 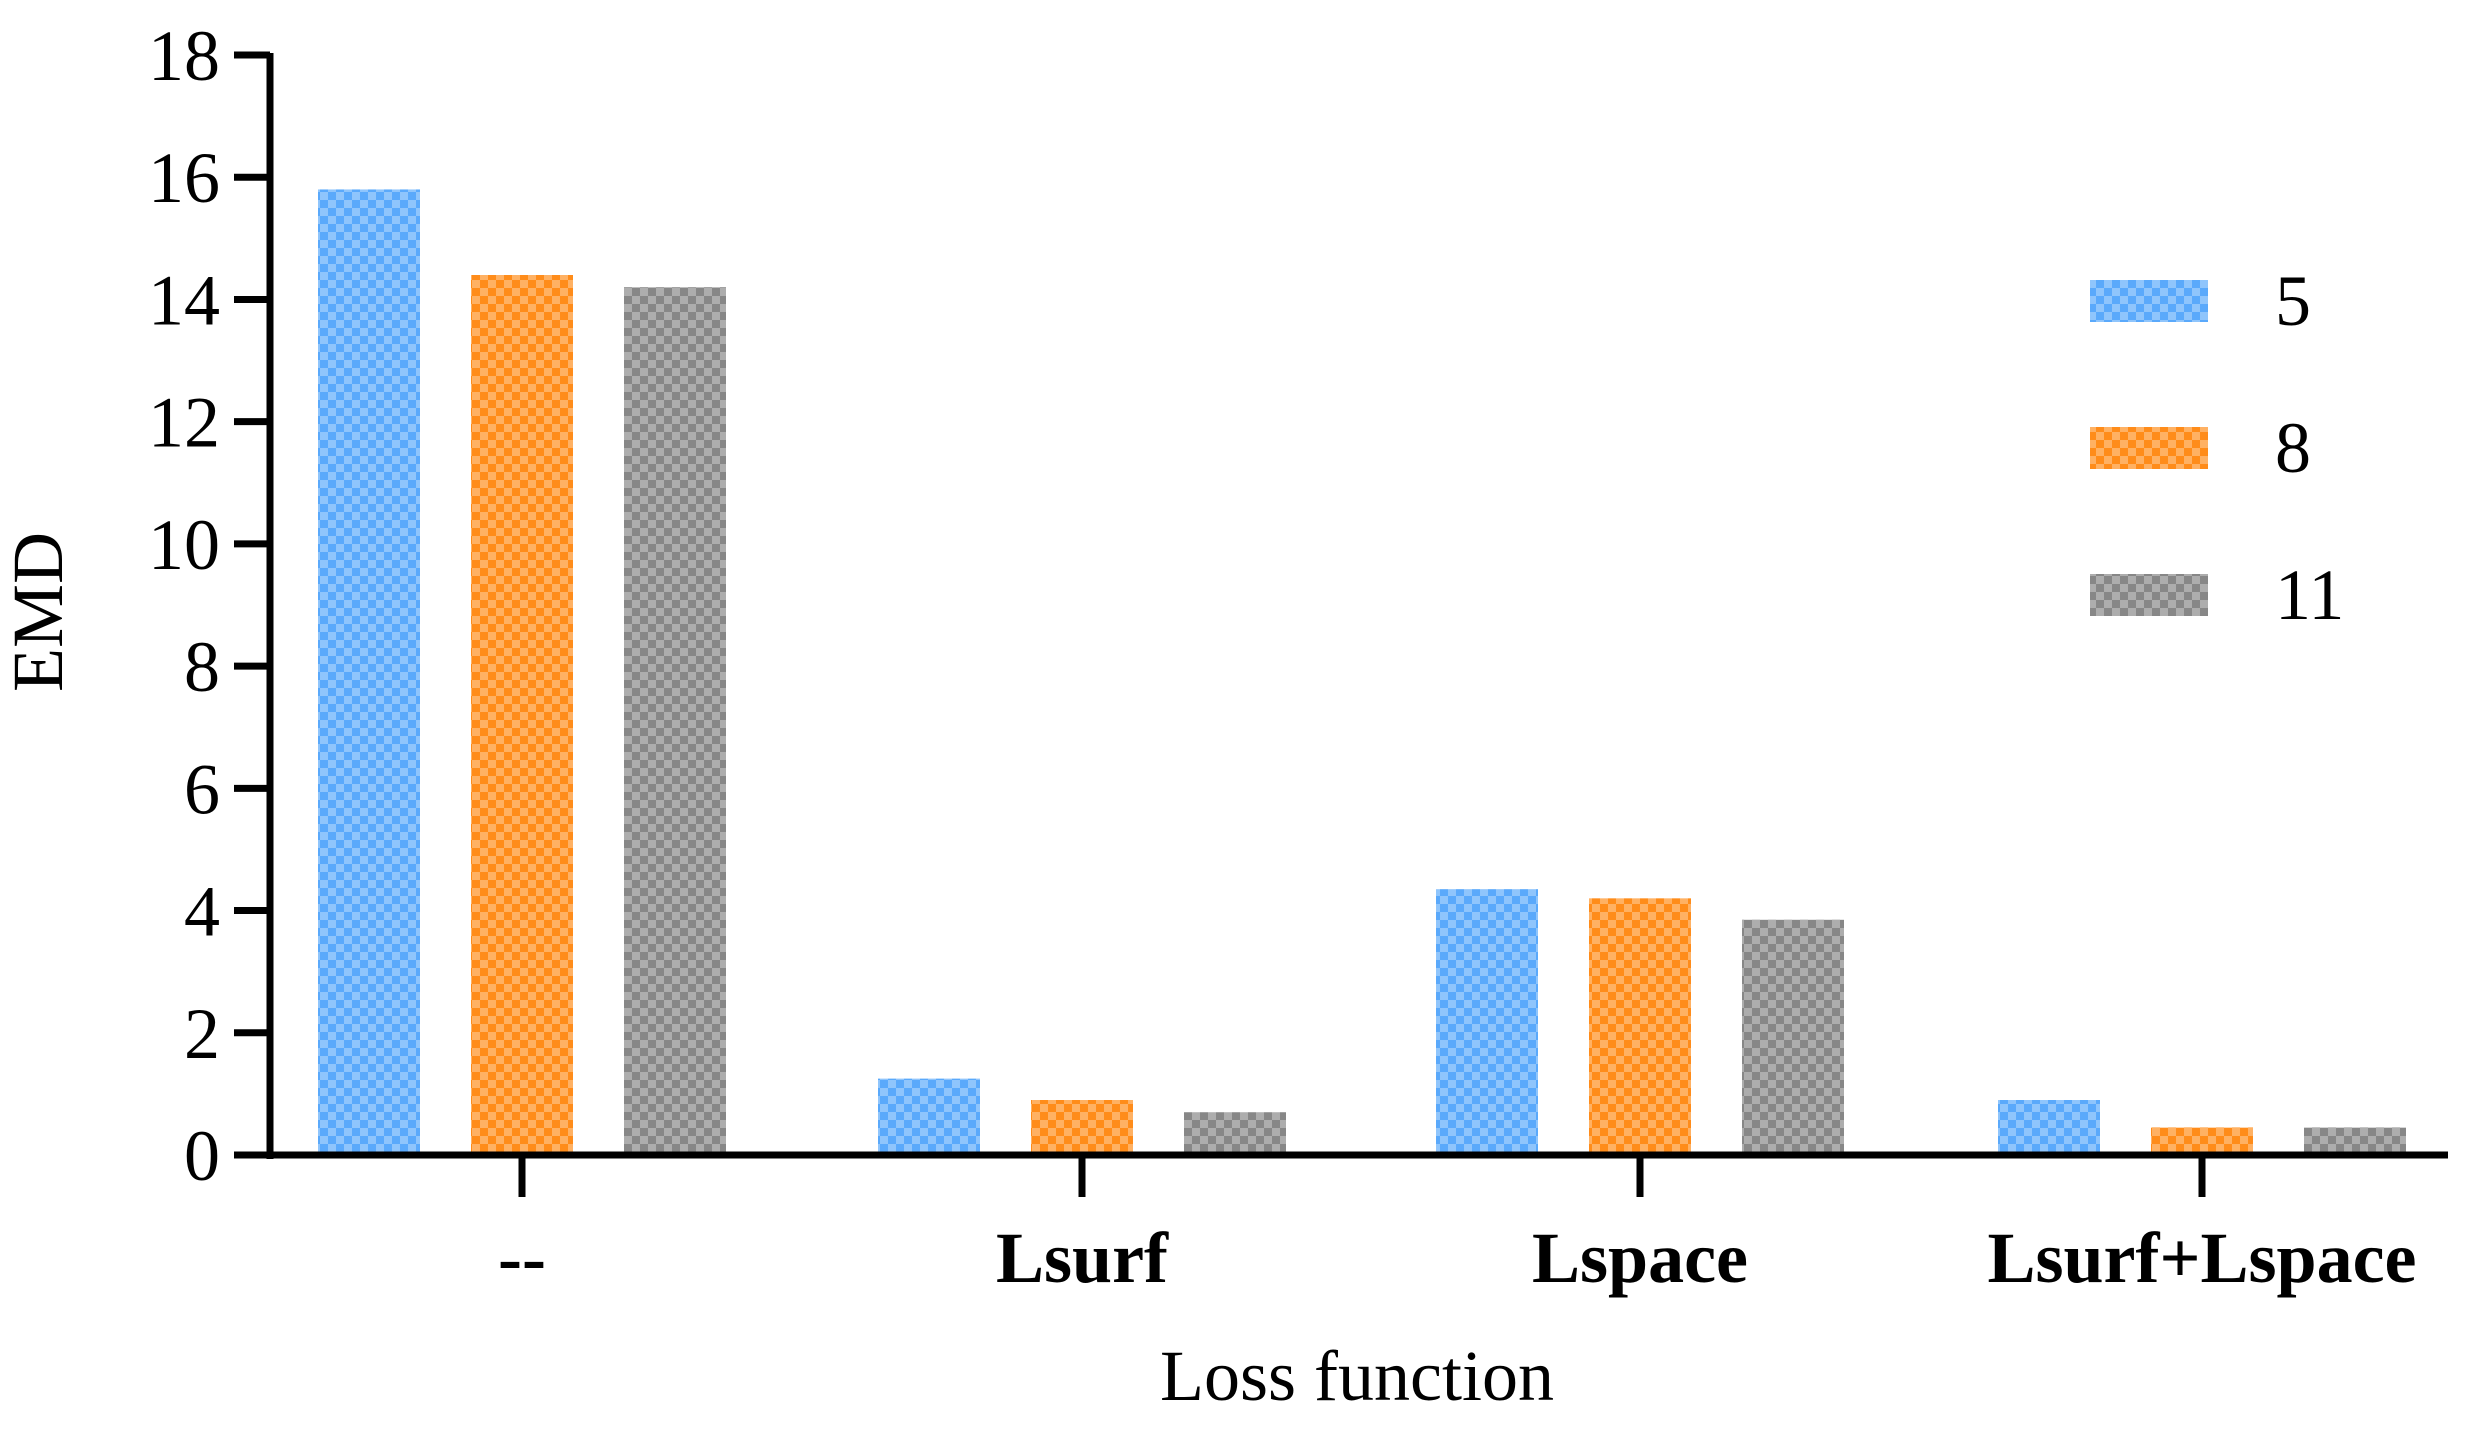 I want to click on legend-label-8: 8, so click(x=2293, y=448).